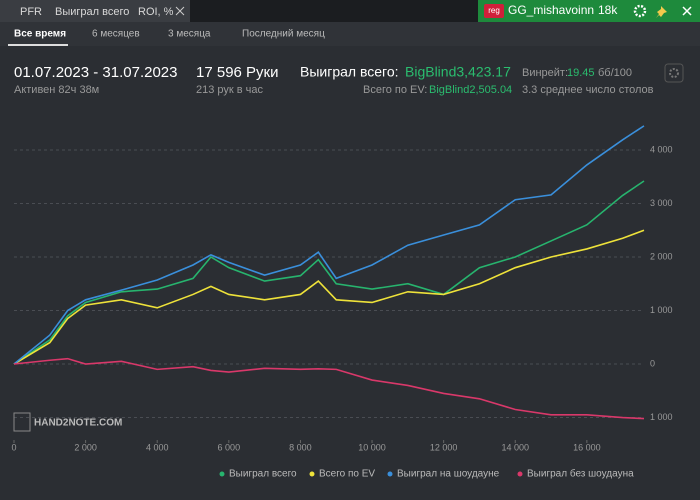  I want to click on won-value: BigBlind3,423.17, so click(458, 72).